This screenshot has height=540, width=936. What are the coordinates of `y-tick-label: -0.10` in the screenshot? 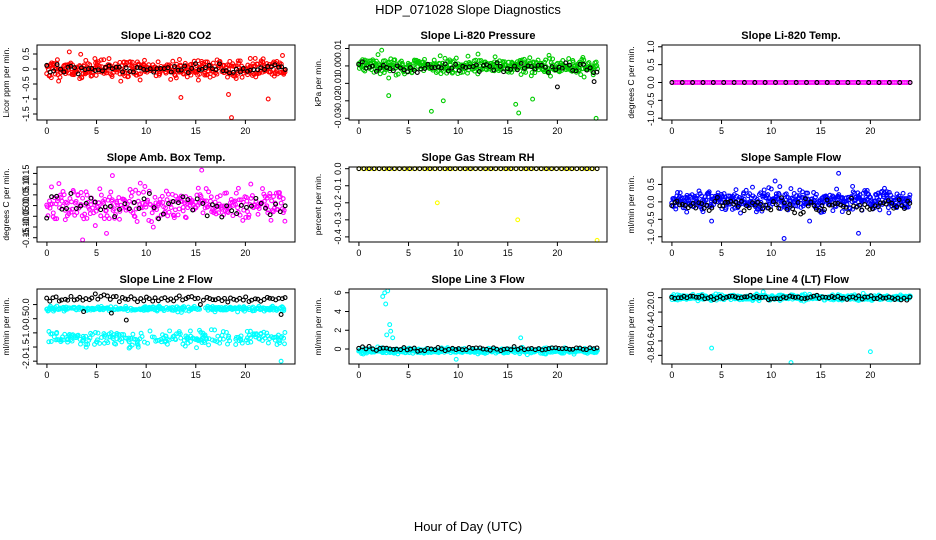 It's located at (26, 227).